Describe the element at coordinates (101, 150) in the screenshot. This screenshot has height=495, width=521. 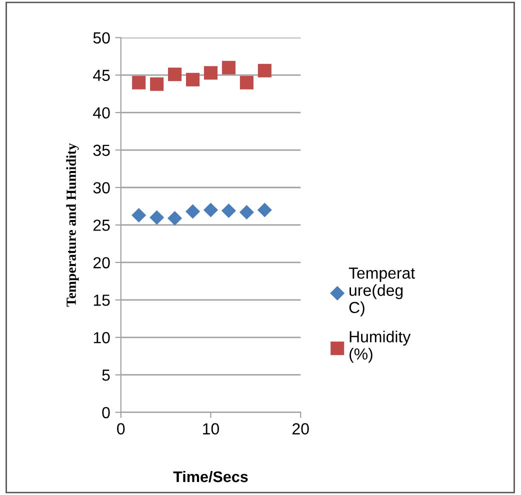
I see `y-tick-label: 35` at that location.